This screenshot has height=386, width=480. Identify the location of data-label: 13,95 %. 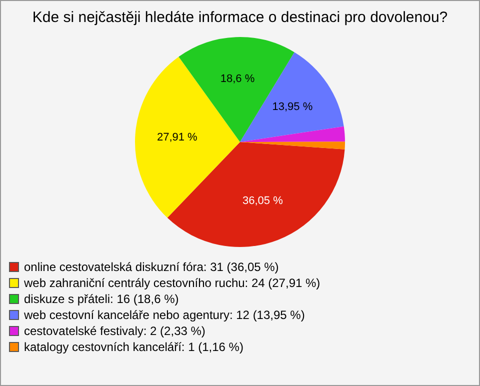
(292, 107).